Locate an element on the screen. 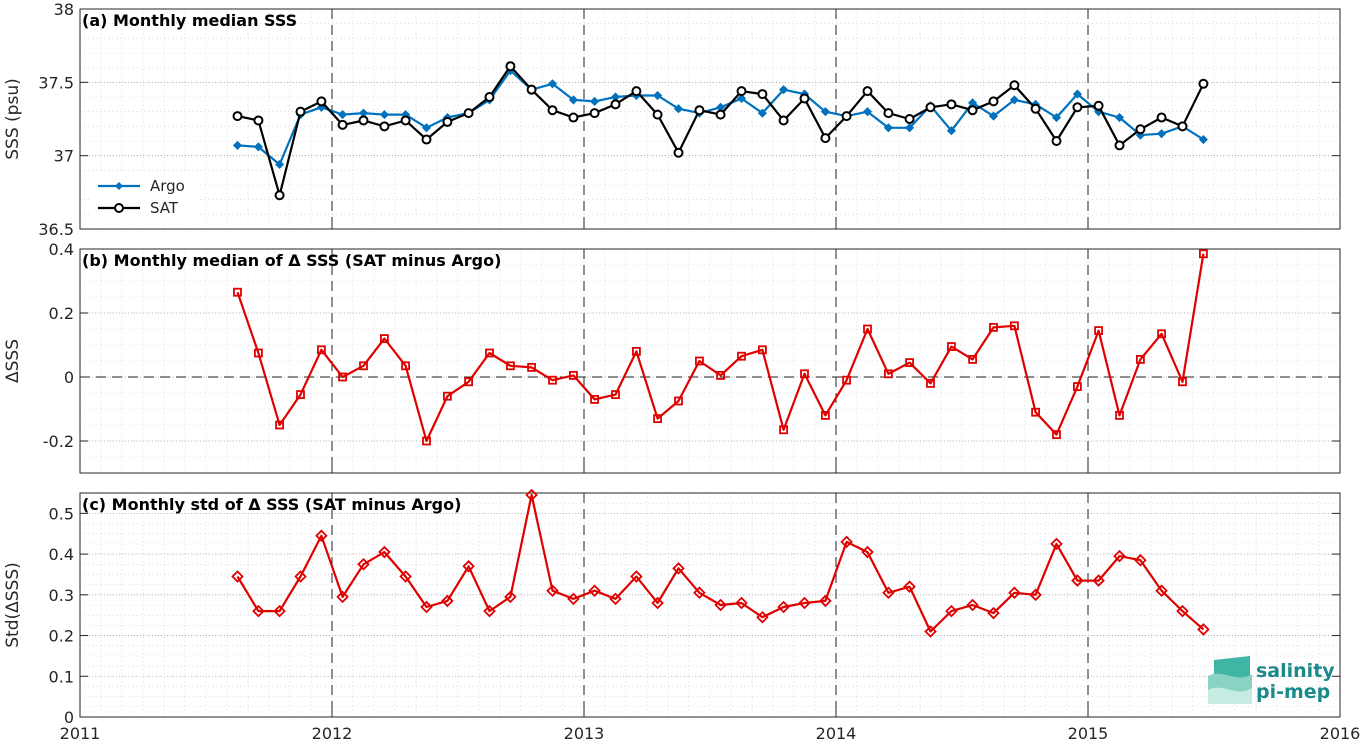 This screenshot has width=1368, height=745. series-sat is located at coordinates (720, 131).